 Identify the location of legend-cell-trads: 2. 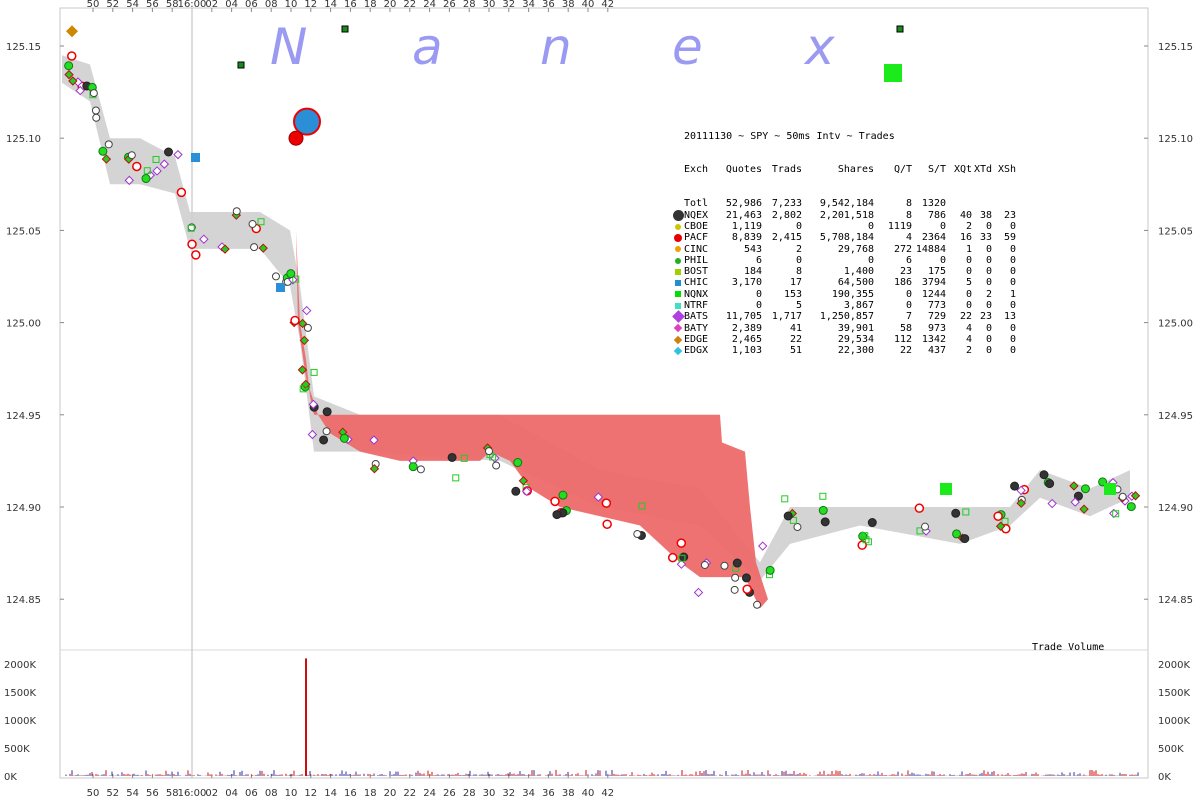
(798, 249).